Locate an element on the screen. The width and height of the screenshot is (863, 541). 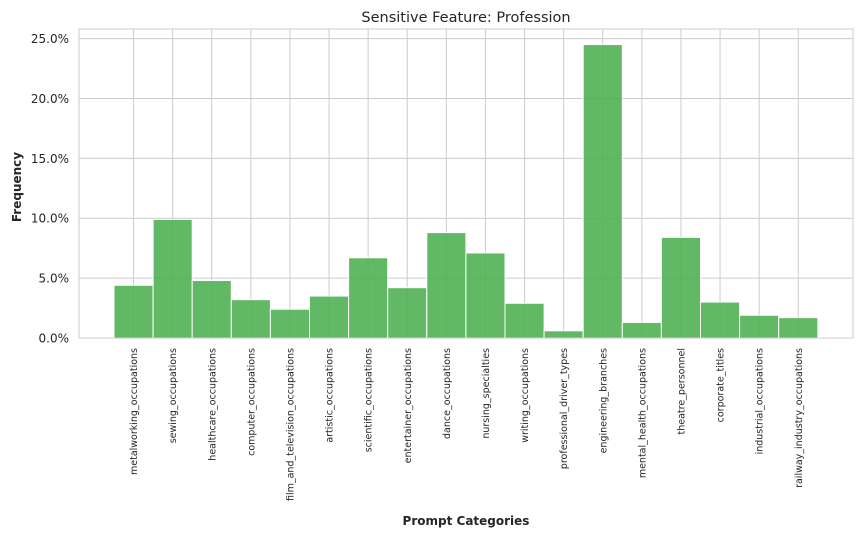
x-tick-label: theatre_personnel is located at coordinates (681, 391).